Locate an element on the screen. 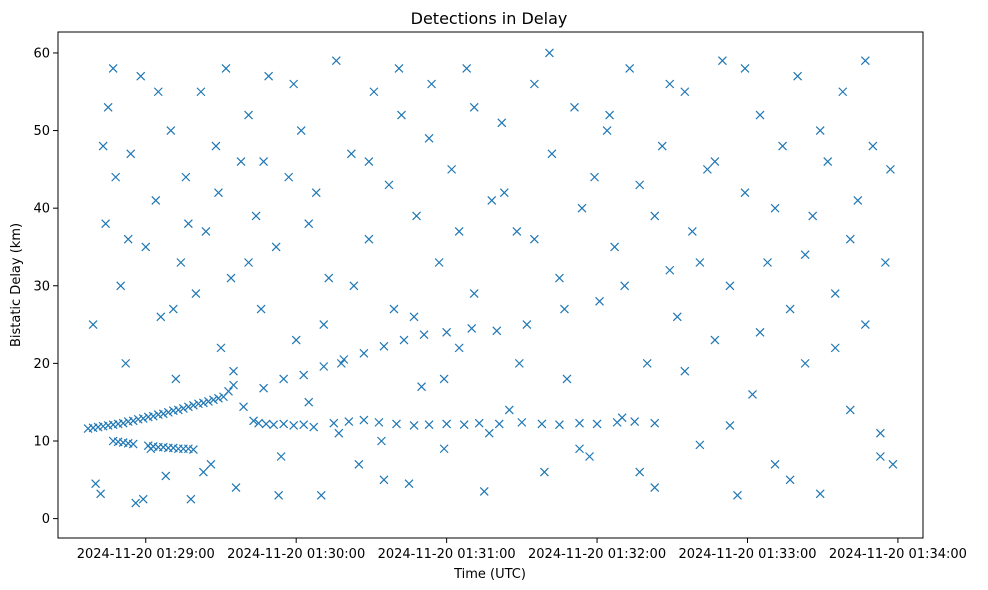  x-tick-label: 2024-11-20 01:29:00 is located at coordinates (146, 554).